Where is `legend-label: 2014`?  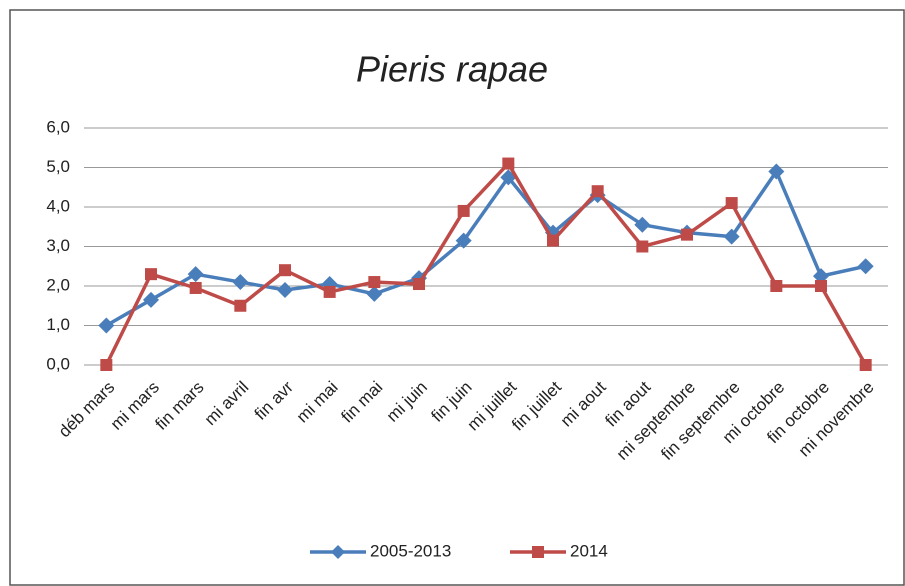
legend-label: 2014 is located at coordinates (589, 550).